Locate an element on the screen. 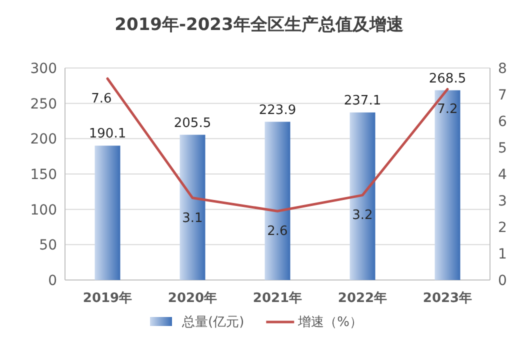  x-tick-label: 2021年 is located at coordinates (277, 298).